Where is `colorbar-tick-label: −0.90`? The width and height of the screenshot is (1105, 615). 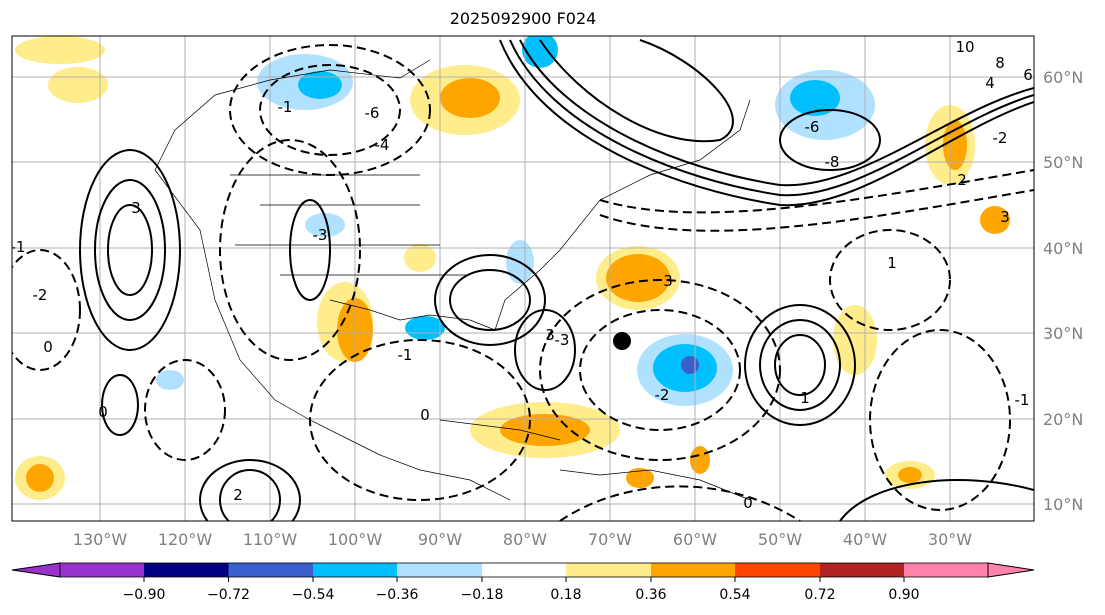
colorbar-tick-label: −0.90 is located at coordinates (144, 595).